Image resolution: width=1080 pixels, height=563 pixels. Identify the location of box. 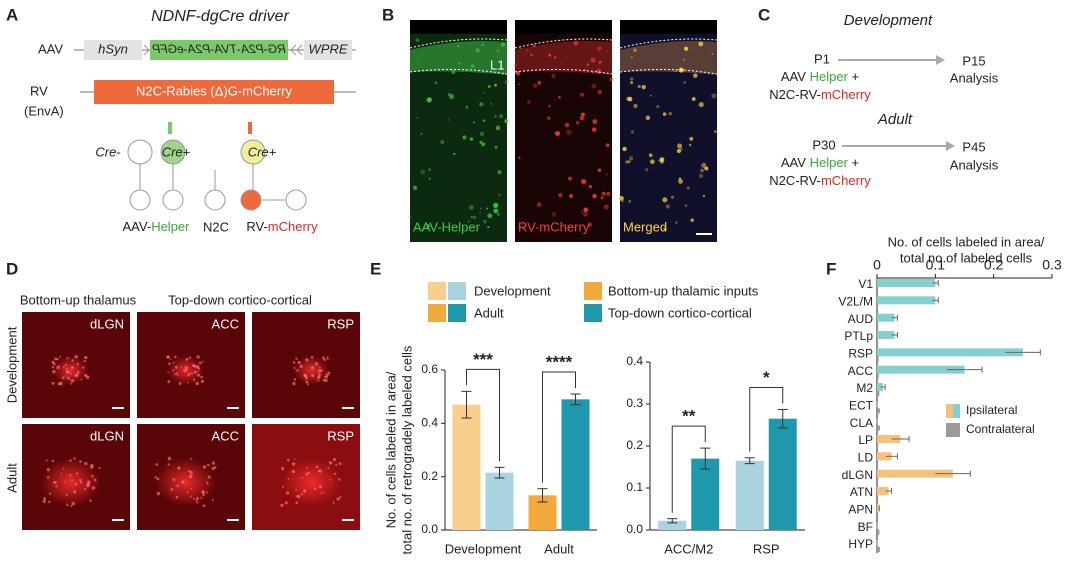
(219, 50).